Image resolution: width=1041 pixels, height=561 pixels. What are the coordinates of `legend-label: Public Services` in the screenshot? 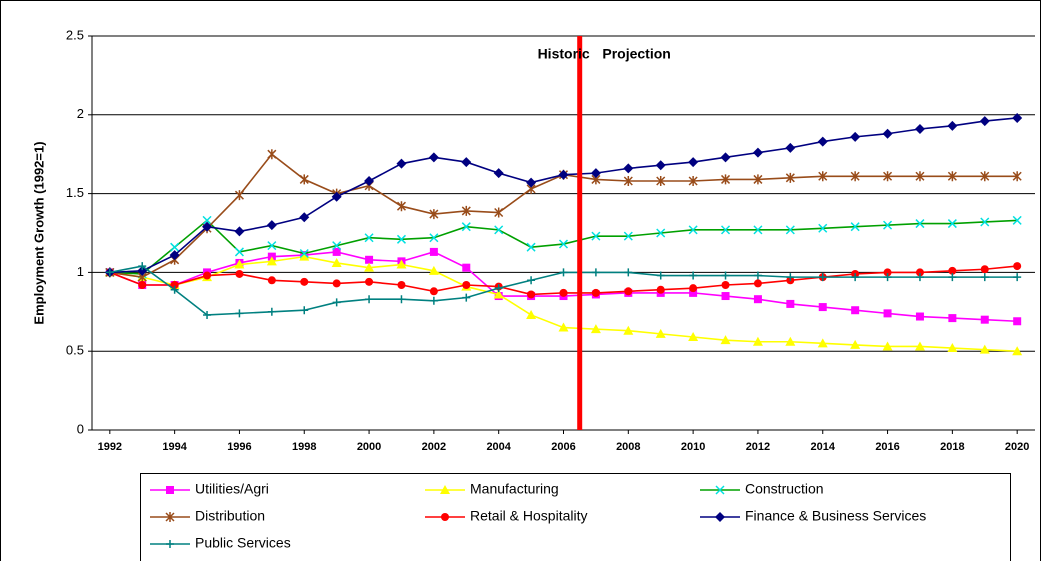 It's located at (243, 543).